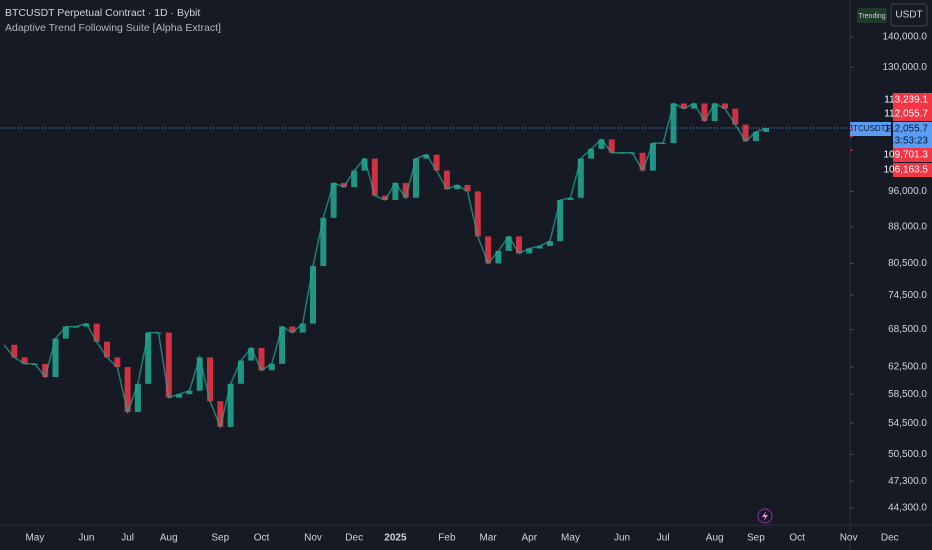  What do you see at coordinates (395, 538) in the screenshot?
I see `x-tick-label: 2025` at bounding box center [395, 538].